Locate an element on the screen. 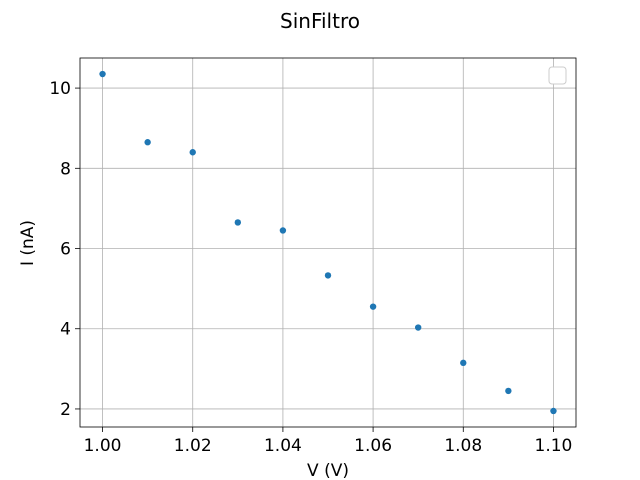 The width and height of the screenshot is (640, 480). x-tick-label: 1.10 is located at coordinates (554, 446).